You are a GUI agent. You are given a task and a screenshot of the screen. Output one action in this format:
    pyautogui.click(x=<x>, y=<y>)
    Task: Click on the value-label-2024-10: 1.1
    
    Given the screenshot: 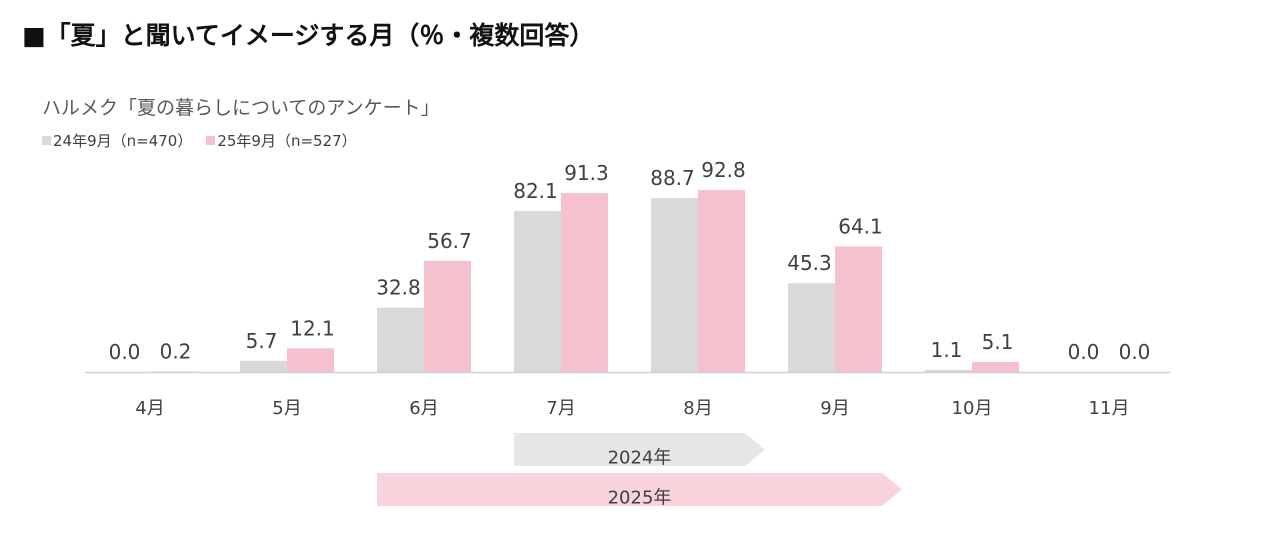 What is the action you would take?
    pyautogui.click(x=947, y=350)
    